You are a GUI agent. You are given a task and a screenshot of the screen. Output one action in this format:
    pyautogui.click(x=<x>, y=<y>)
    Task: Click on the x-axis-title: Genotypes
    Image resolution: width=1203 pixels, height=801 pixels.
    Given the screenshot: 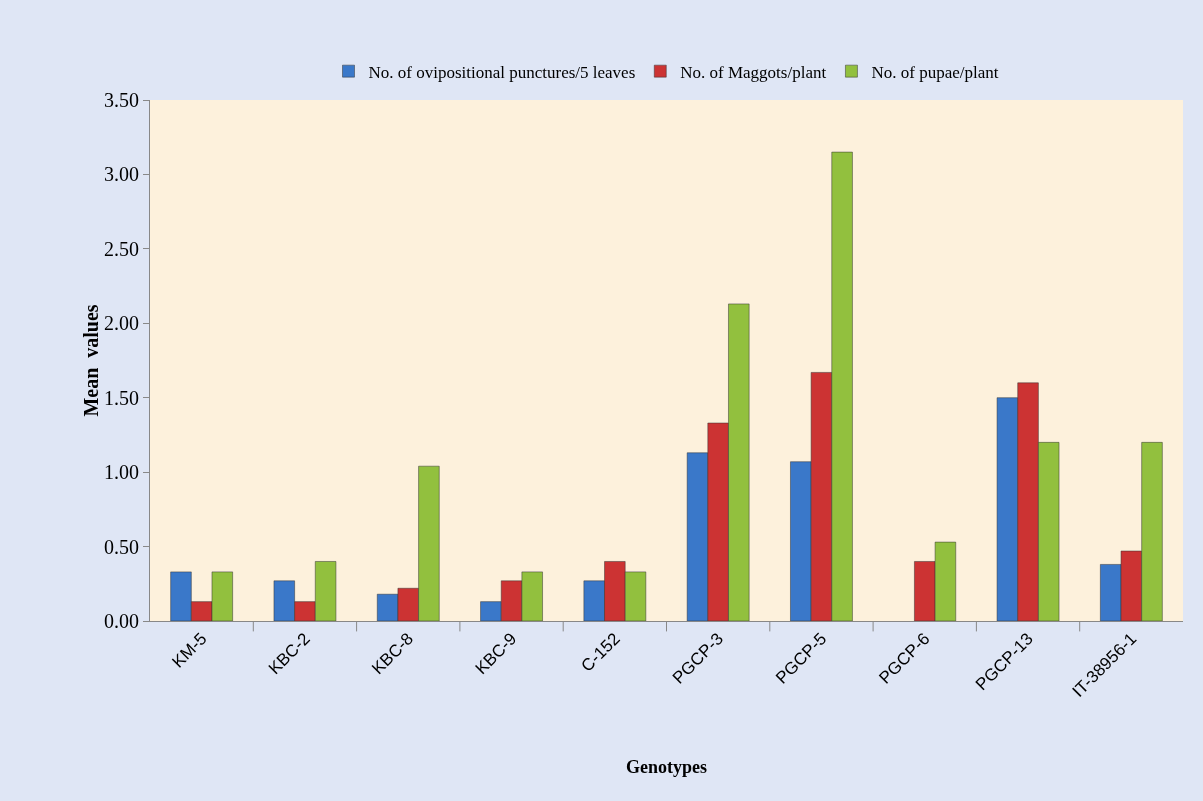 What is the action you would take?
    pyautogui.click(x=666, y=766)
    